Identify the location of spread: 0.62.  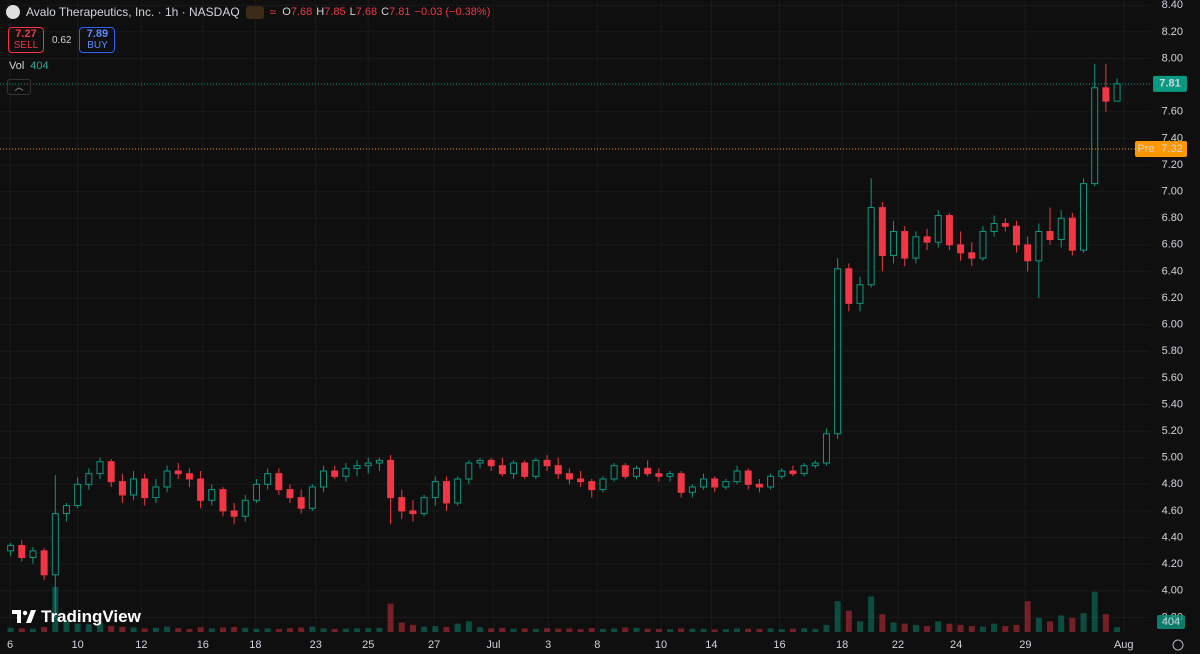
(62, 40).